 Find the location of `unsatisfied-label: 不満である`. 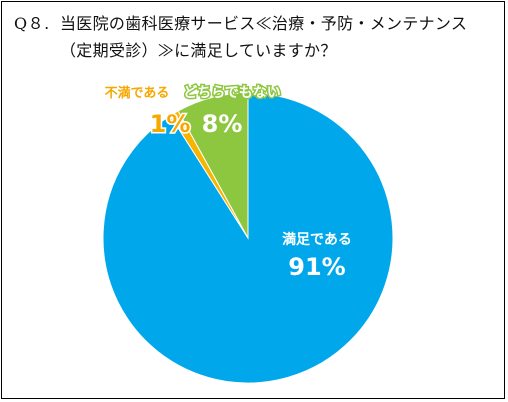

unsatisfied-label: 不満である is located at coordinates (137, 93).